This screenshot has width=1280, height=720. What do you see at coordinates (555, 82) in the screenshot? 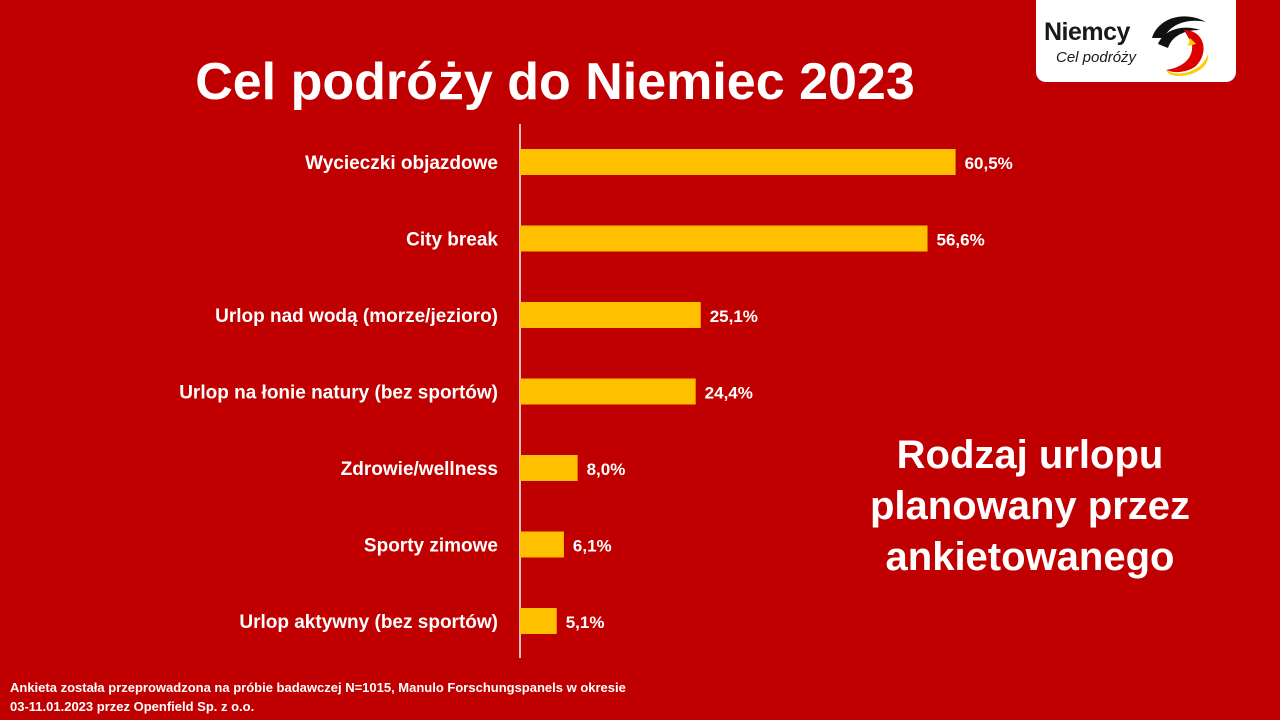
I see `page-title: Cel podróży do Niemiec 2023` at bounding box center [555, 82].